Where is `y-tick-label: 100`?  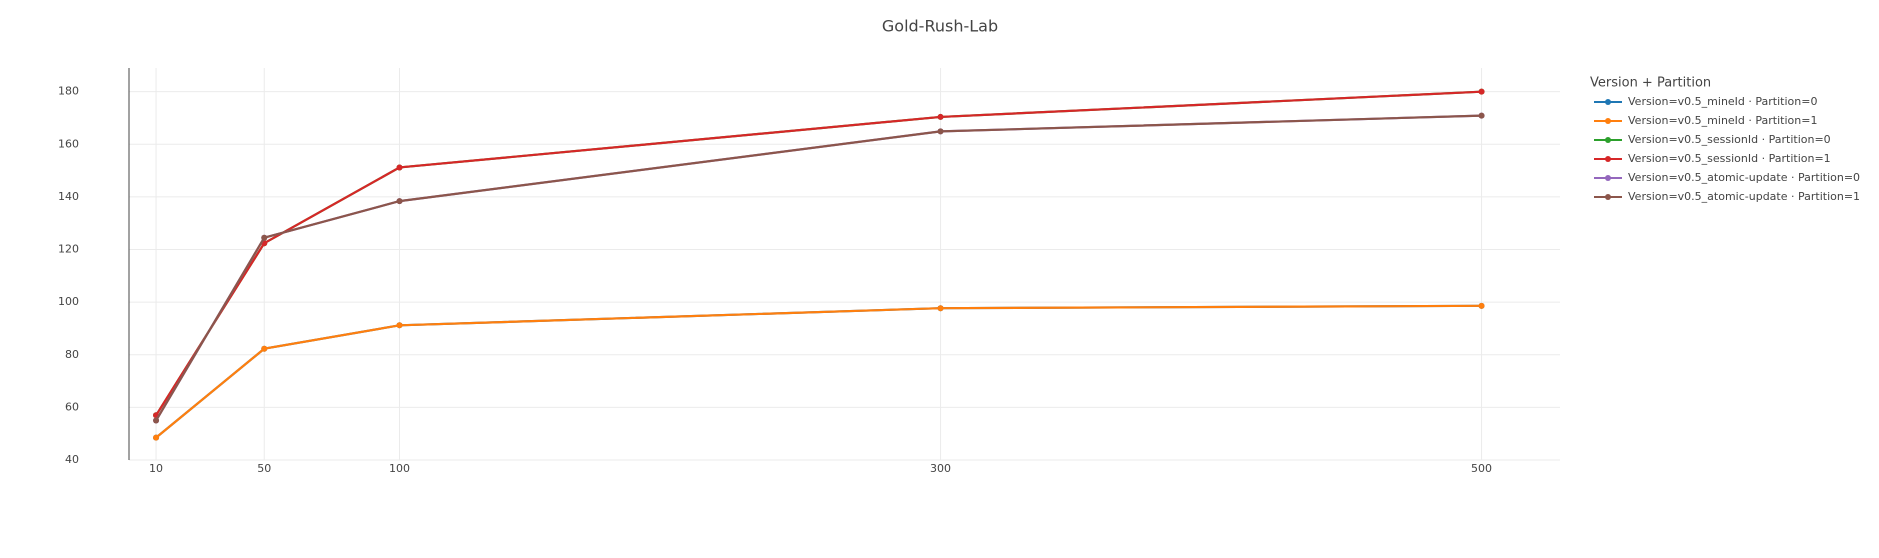
y-tick-label: 100 is located at coordinates (68, 301).